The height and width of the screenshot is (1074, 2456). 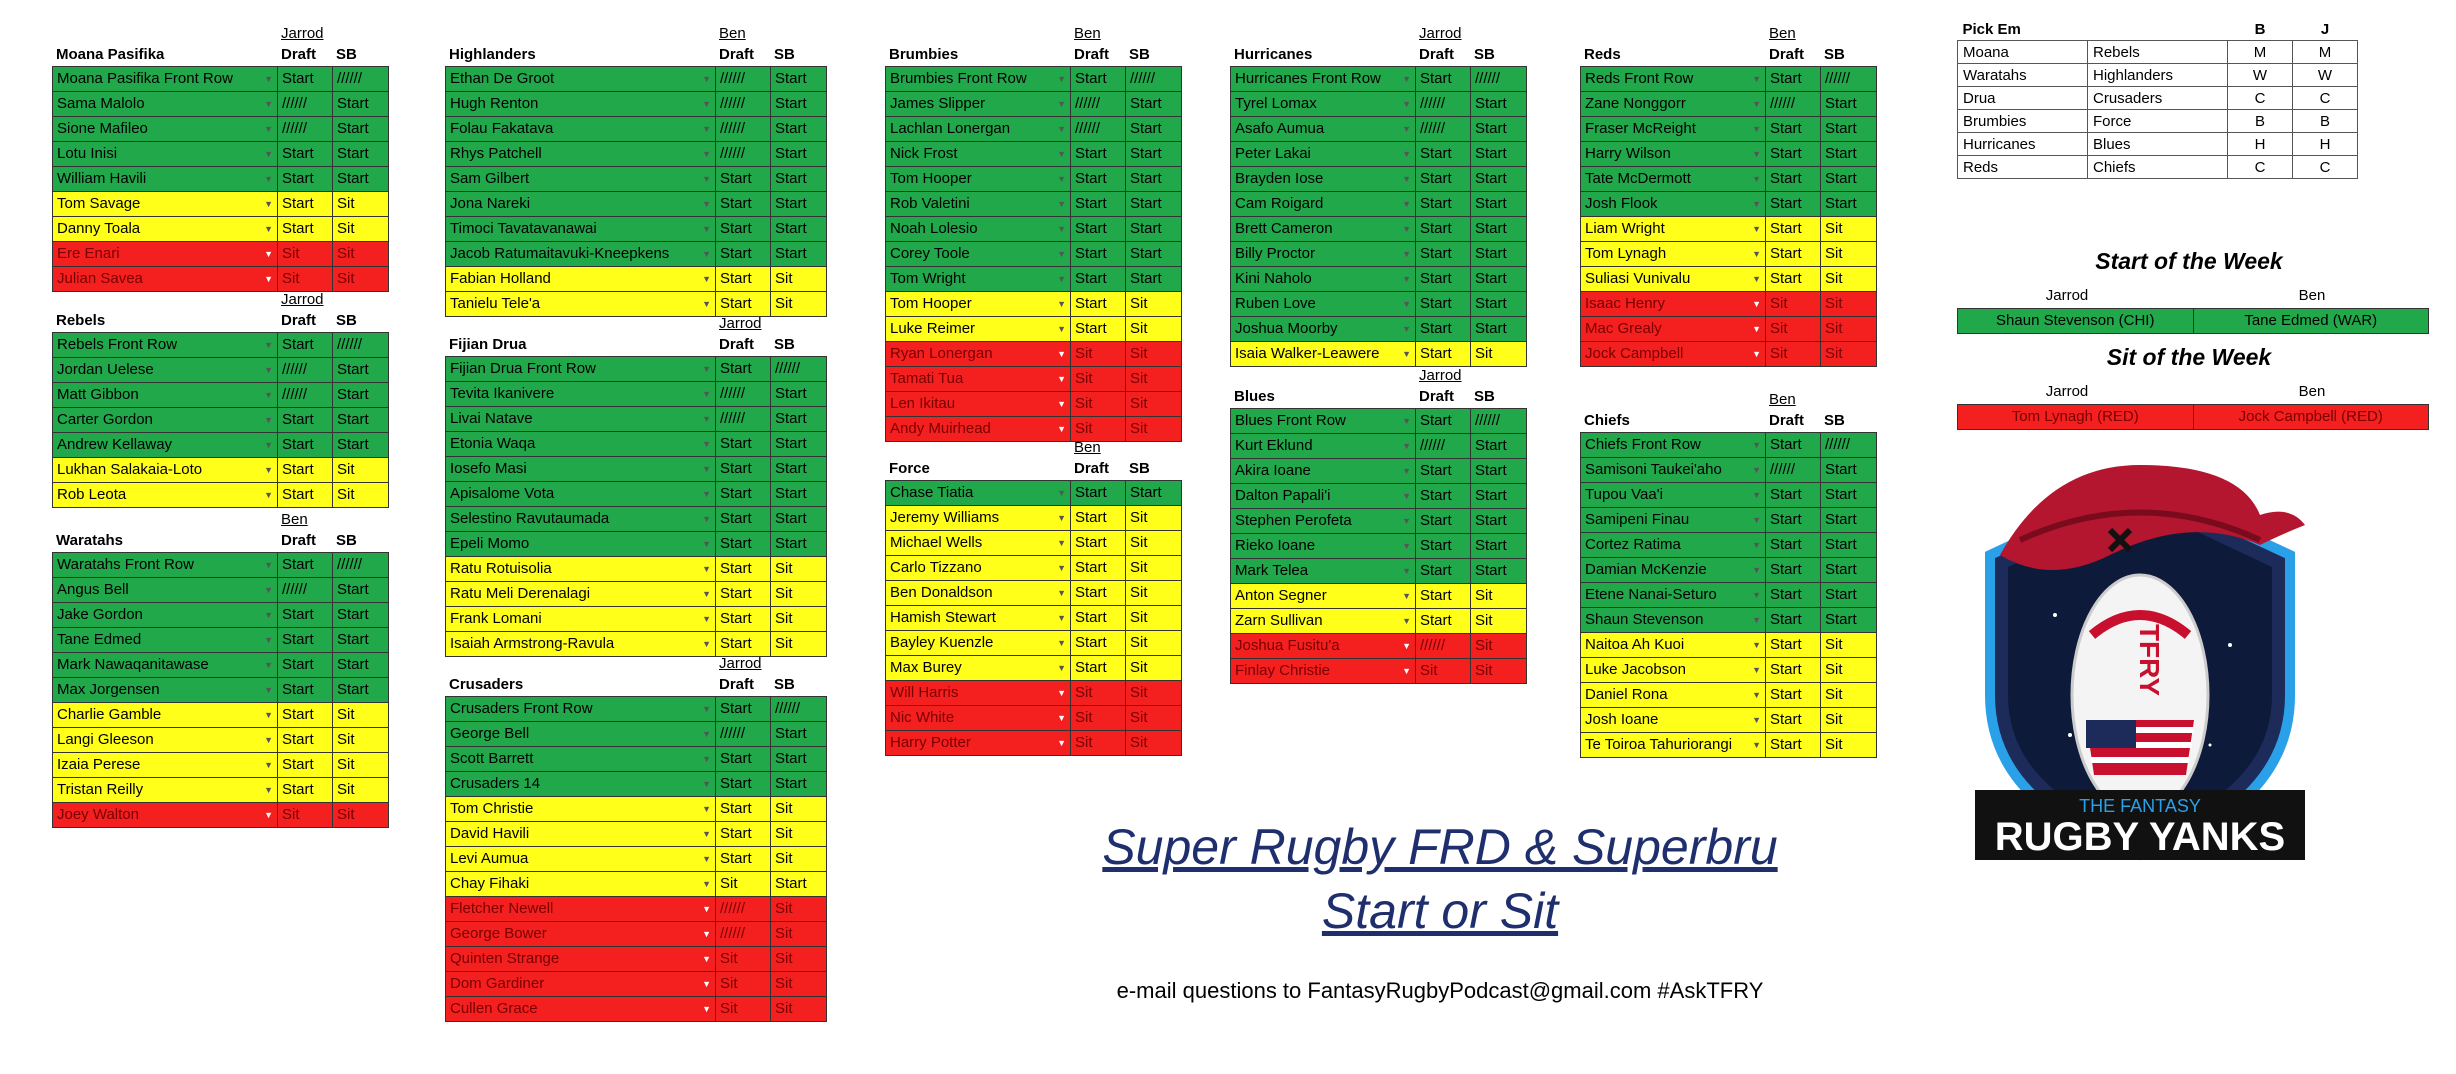 What do you see at coordinates (581, 734) in the screenshot?
I see `player-select: George Bell ▼` at bounding box center [581, 734].